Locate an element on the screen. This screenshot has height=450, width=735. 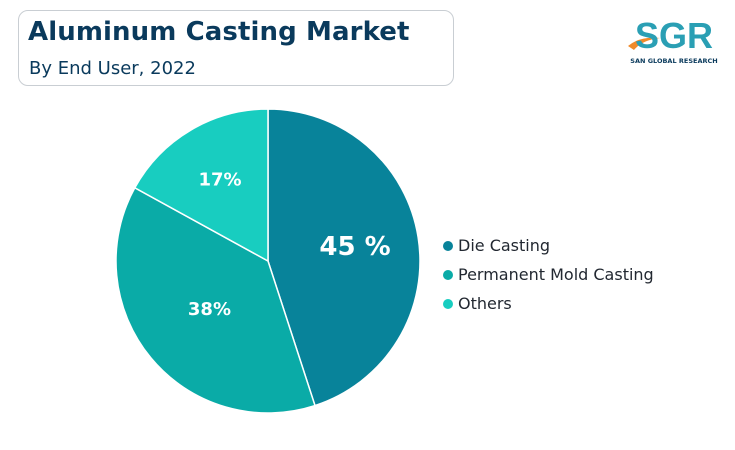
chart-legend: Die Casting Permanent Mold Casting Others is located at coordinates (548, 274).